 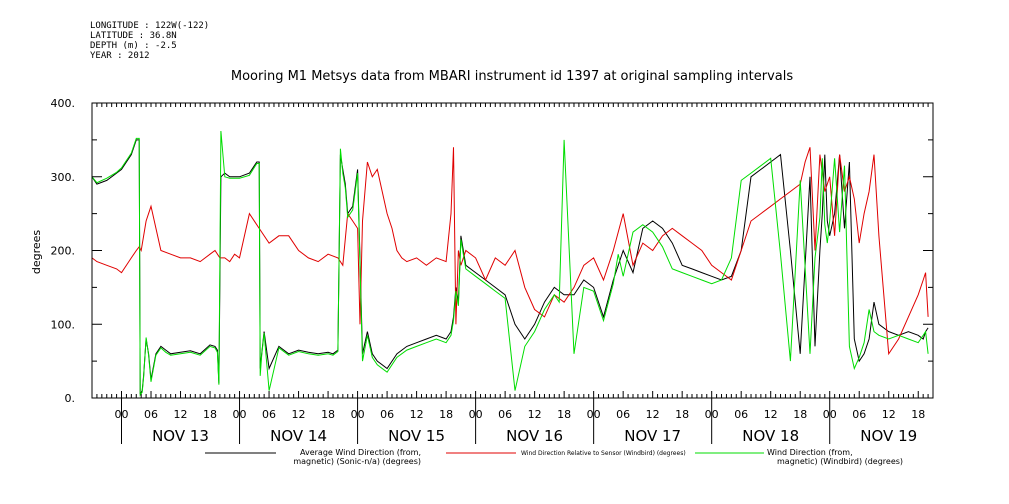 What do you see at coordinates (360, 452) in the screenshot?
I see `legend-label-1: Average Wind Direction (from,` at bounding box center [360, 452].